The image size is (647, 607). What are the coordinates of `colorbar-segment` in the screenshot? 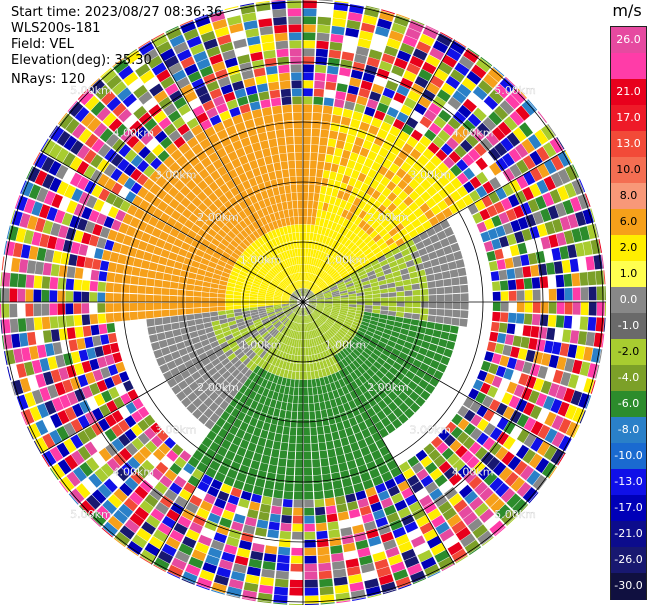 It's located at (628, 456).